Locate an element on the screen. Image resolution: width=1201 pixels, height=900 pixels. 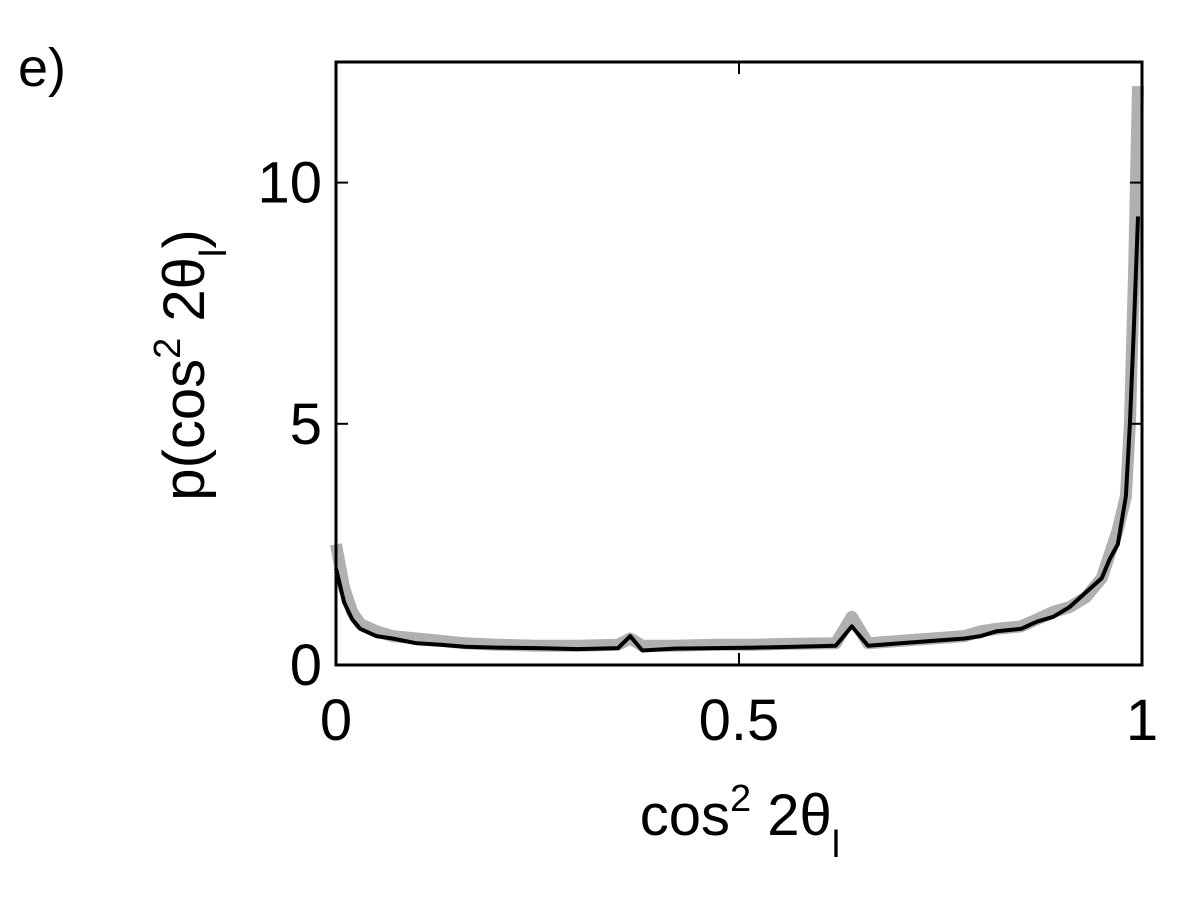
y-tick-label: 0 is located at coordinates (306, 665).